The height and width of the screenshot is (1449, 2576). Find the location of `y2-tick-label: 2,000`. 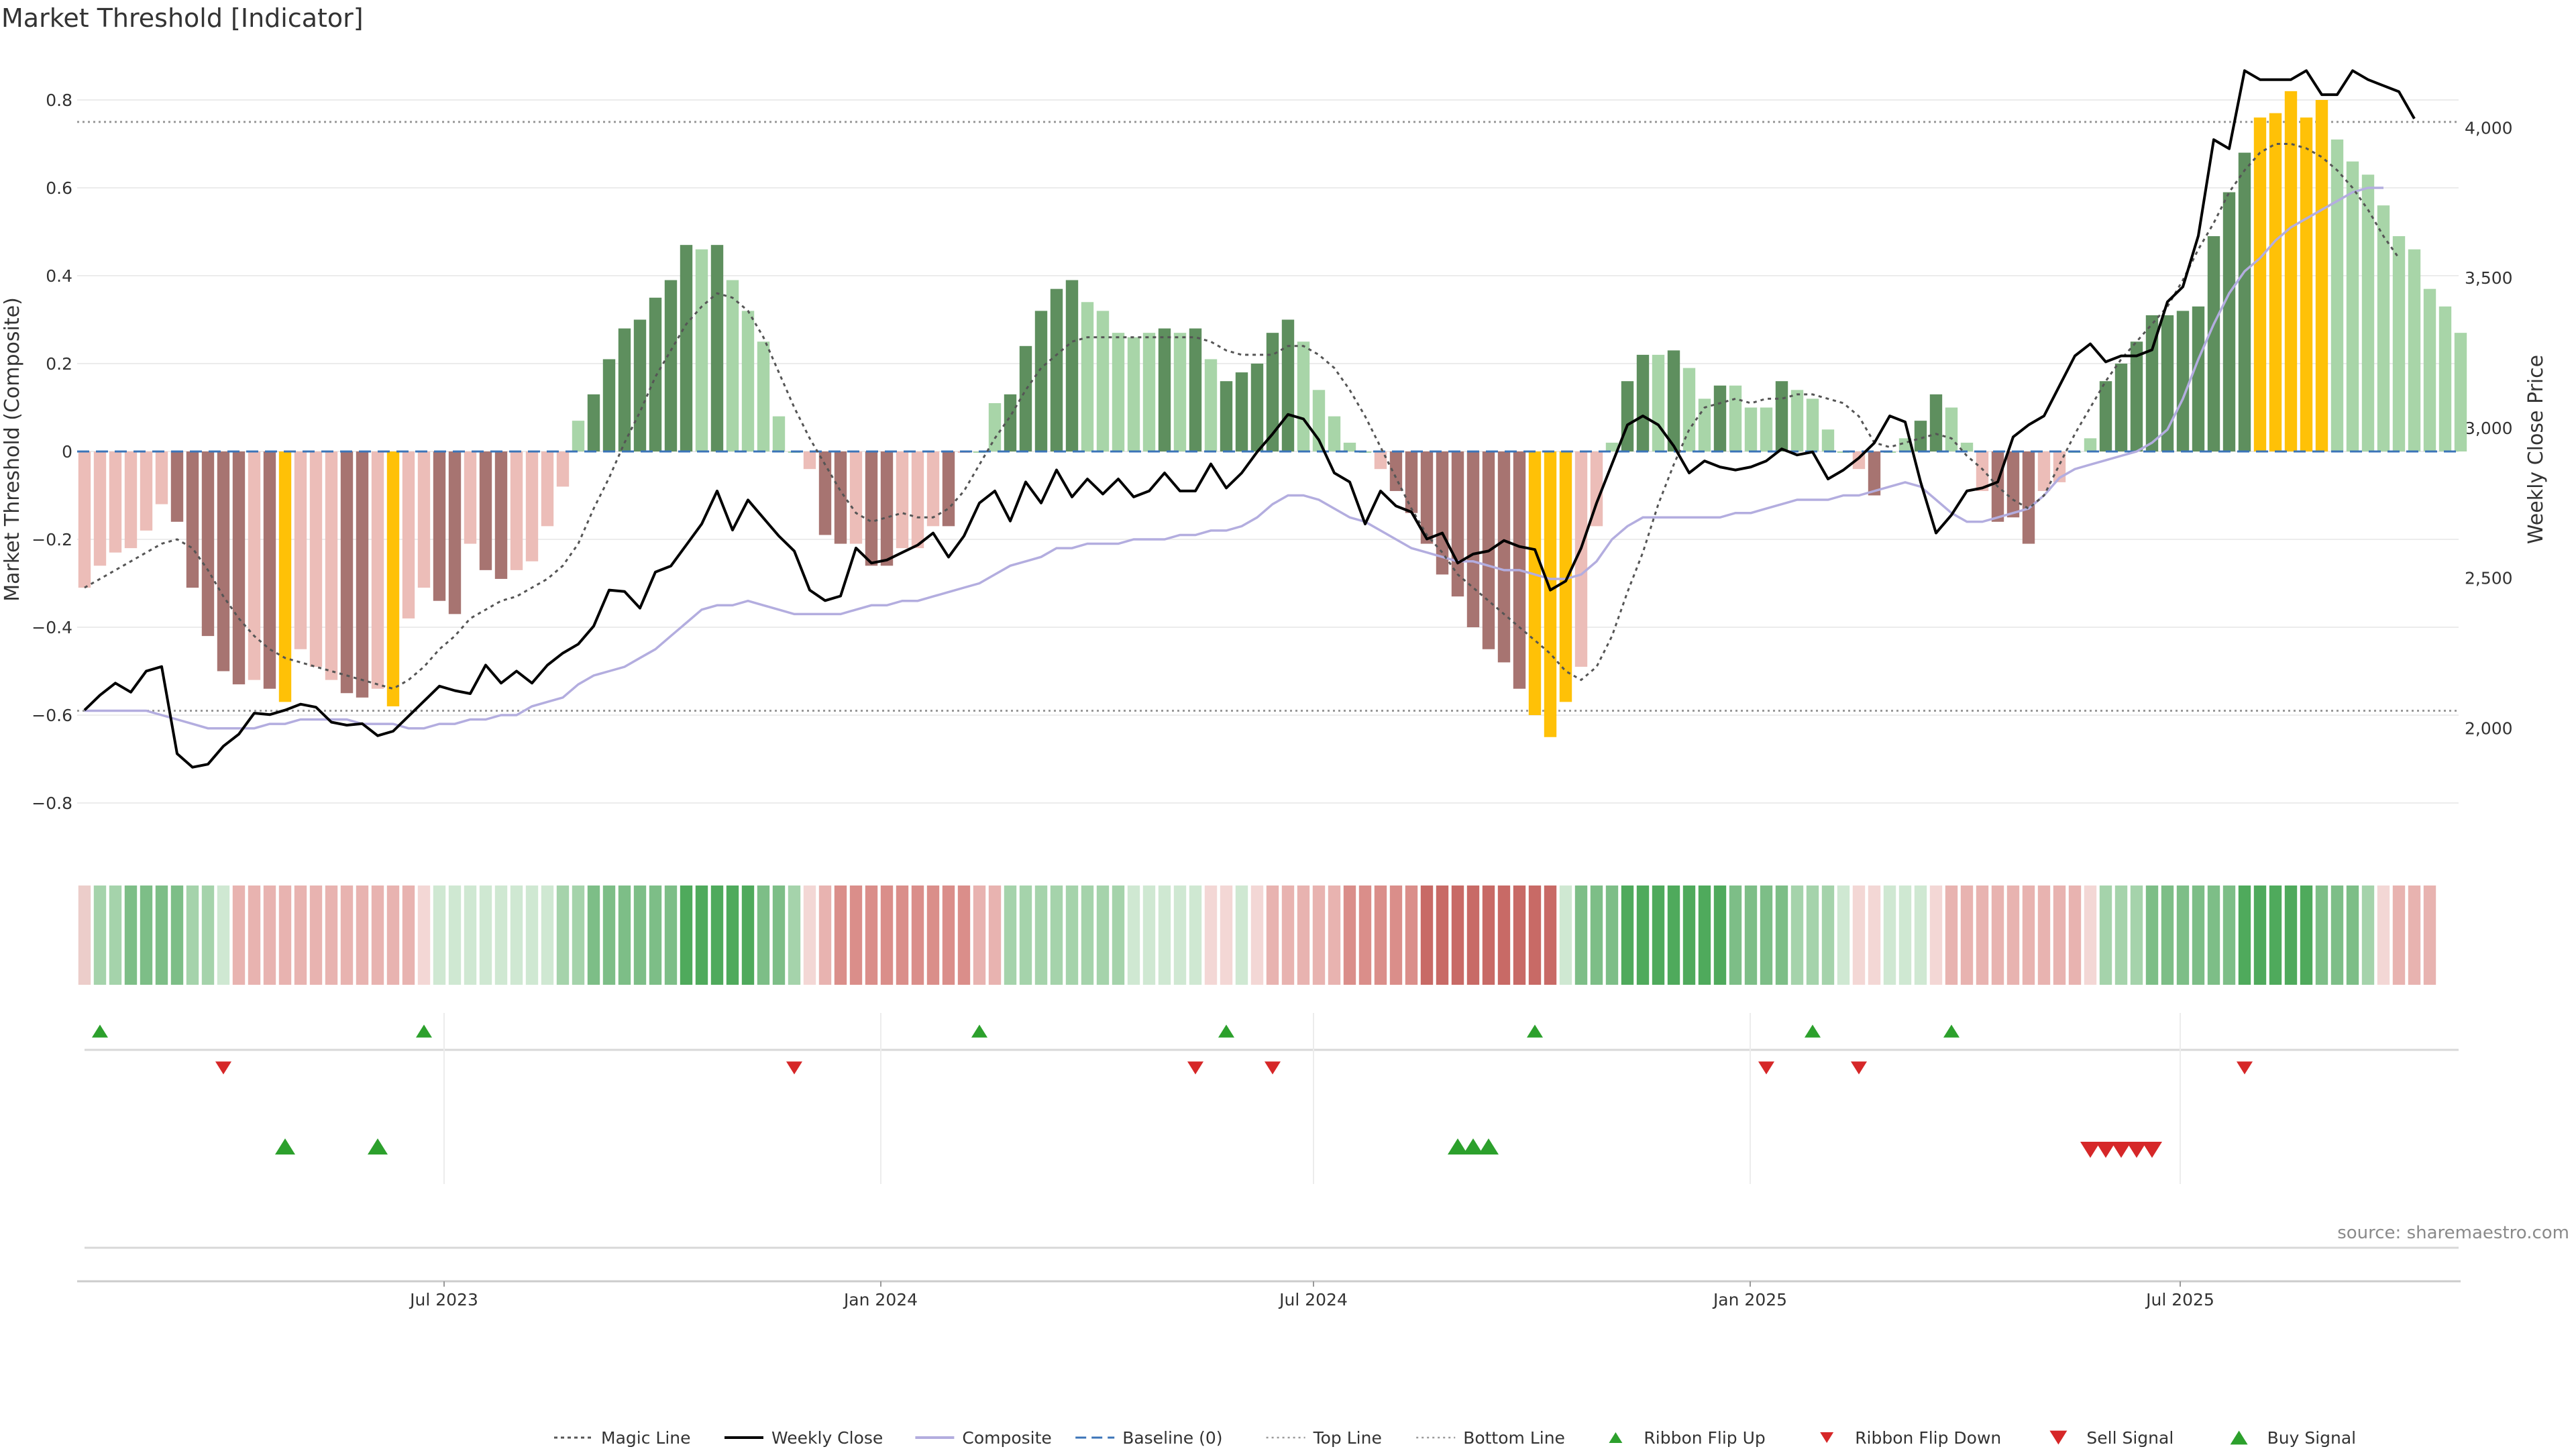

y2-tick-label: 2,000 is located at coordinates (2489, 728).